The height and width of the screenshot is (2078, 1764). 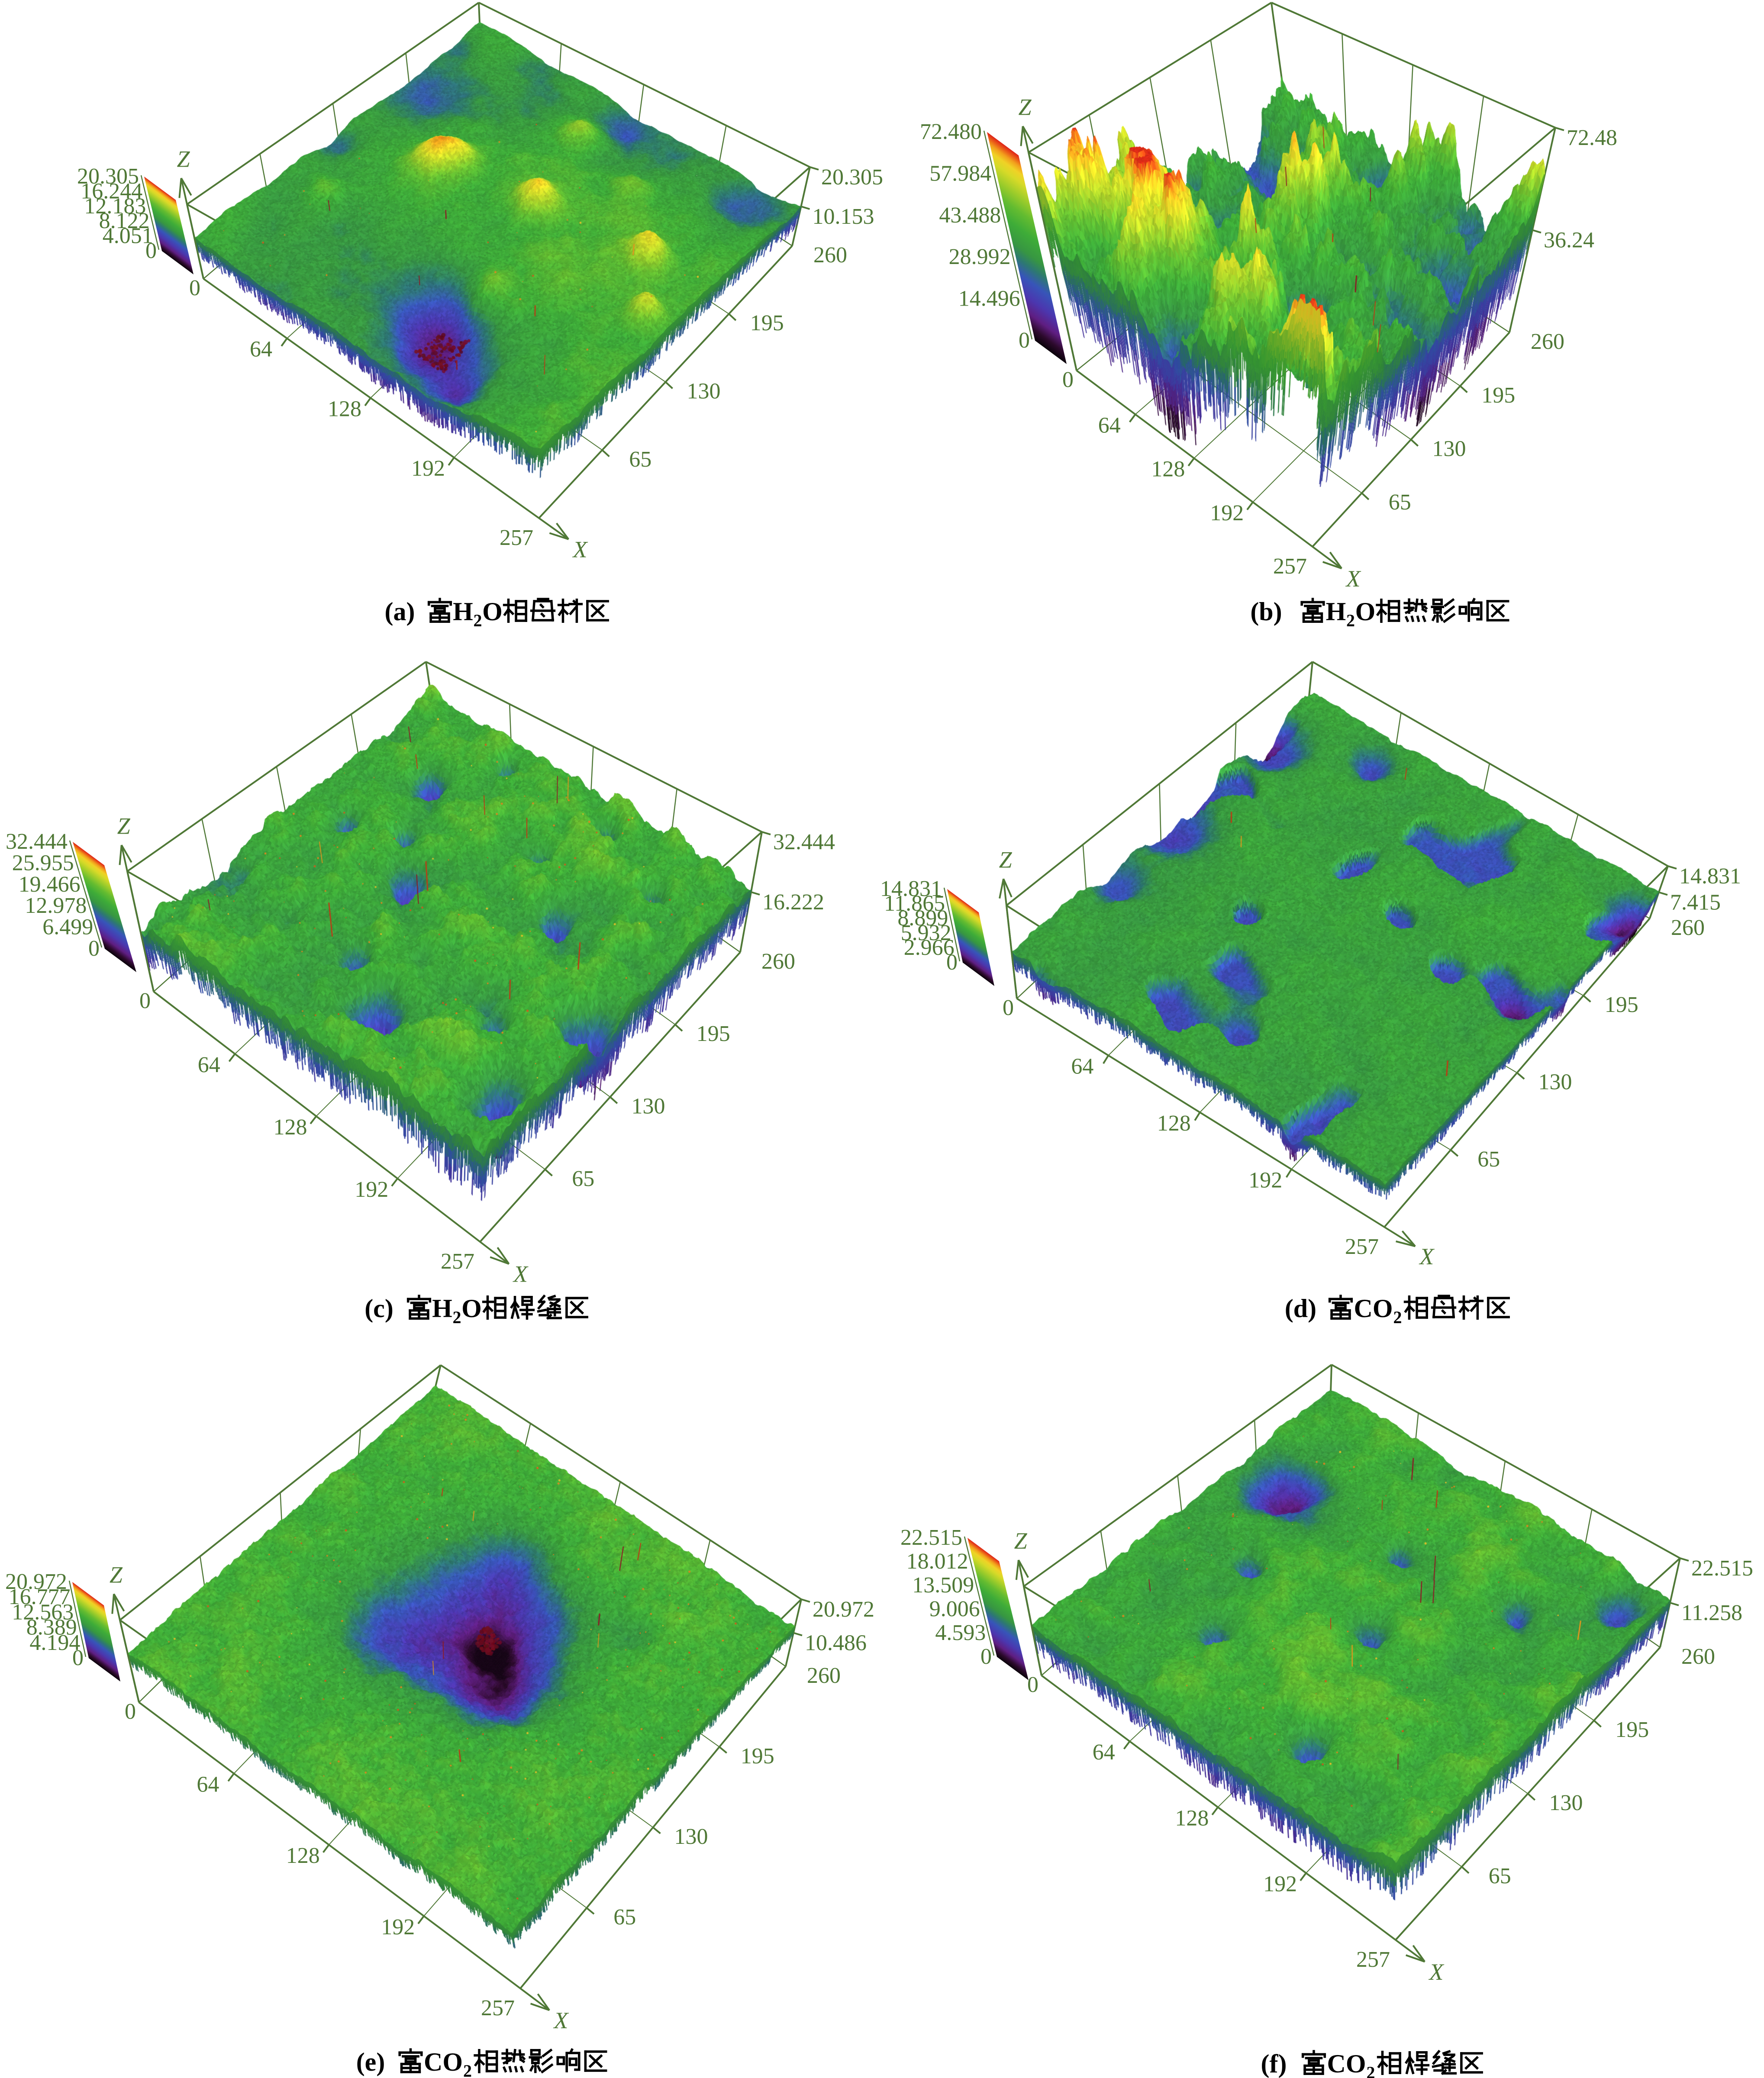 What do you see at coordinates (52, 1627) in the screenshot?
I see `svg-text: 8.389` at bounding box center [52, 1627].